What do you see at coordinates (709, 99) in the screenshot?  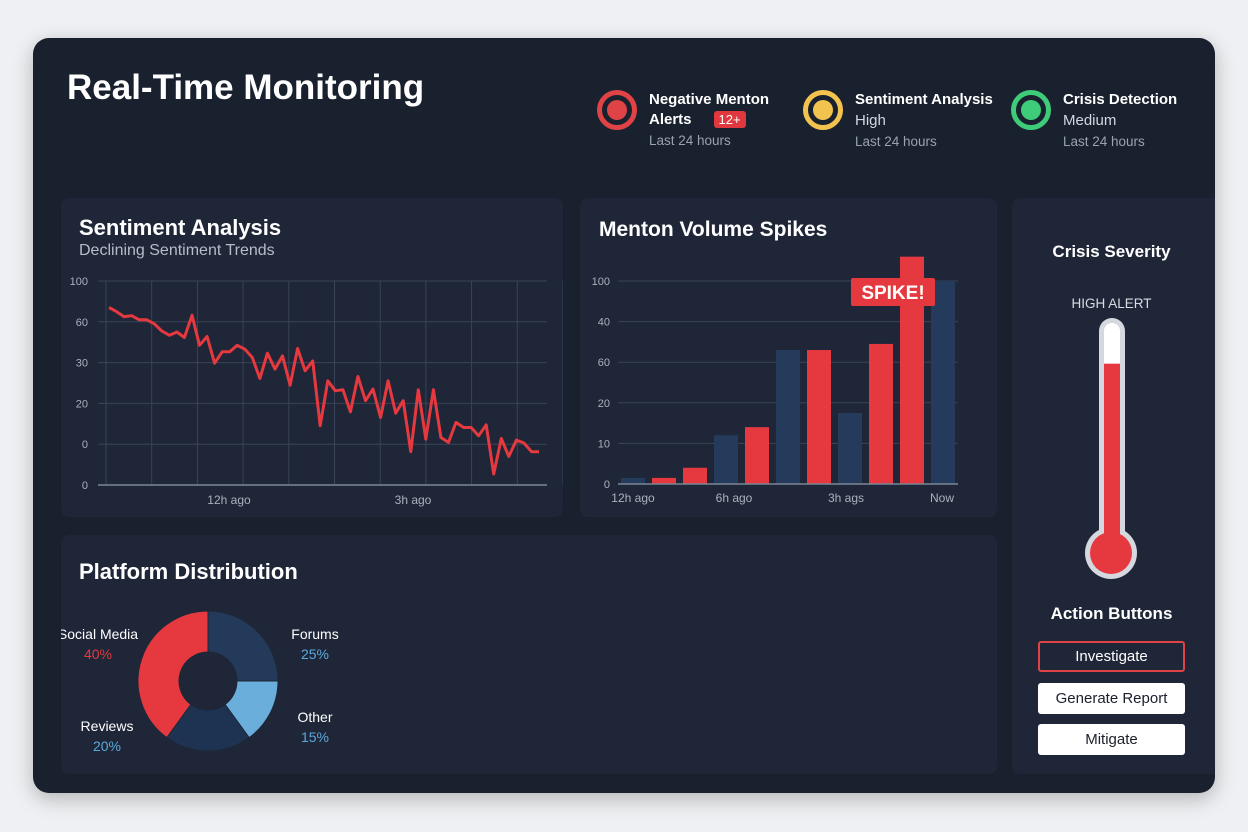 I see `status-title: Negative Menton` at bounding box center [709, 99].